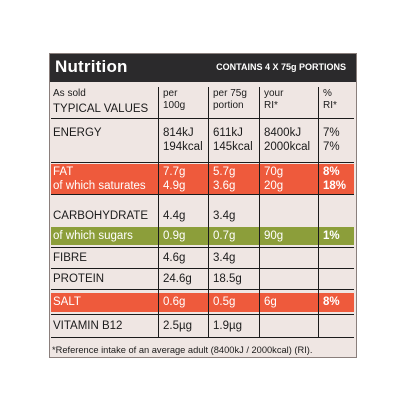 This screenshot has width=400, height=400. Describe the element at coordinates (271, 105) in the screenshot. I see `ri-header-line2: RI*` at that location.